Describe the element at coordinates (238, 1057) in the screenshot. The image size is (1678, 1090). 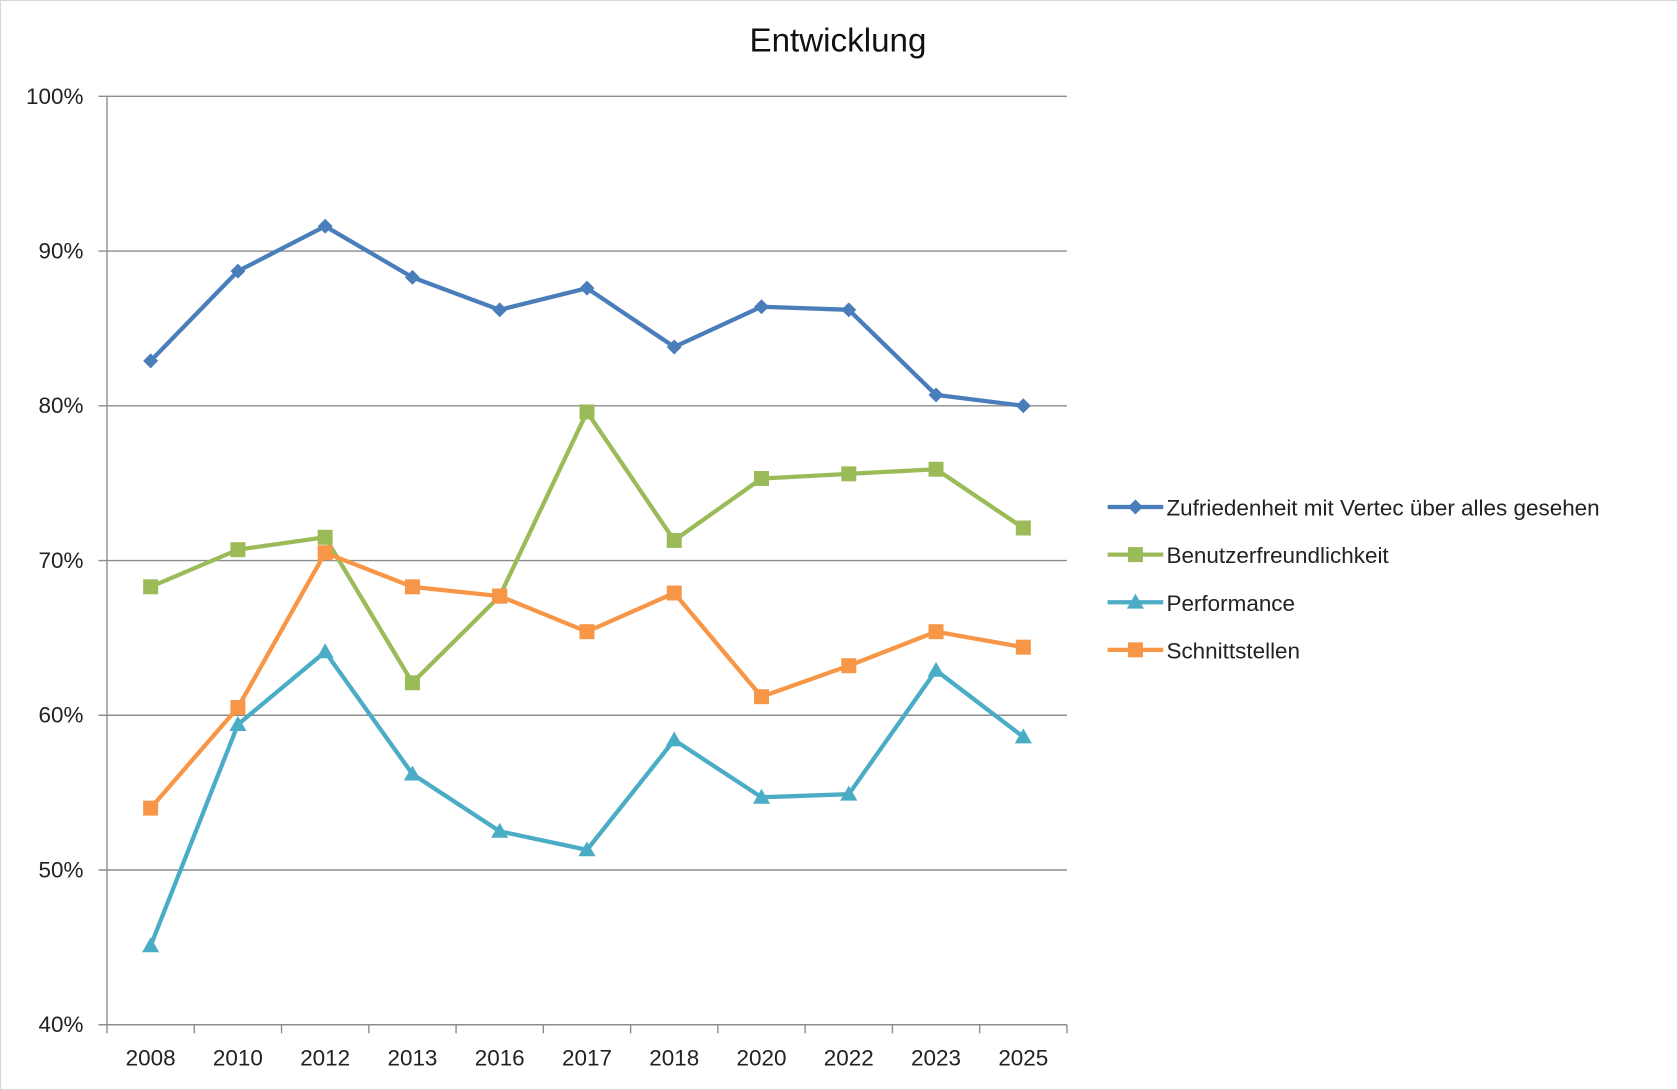
I see `x-tick-label: 2010` at that location.